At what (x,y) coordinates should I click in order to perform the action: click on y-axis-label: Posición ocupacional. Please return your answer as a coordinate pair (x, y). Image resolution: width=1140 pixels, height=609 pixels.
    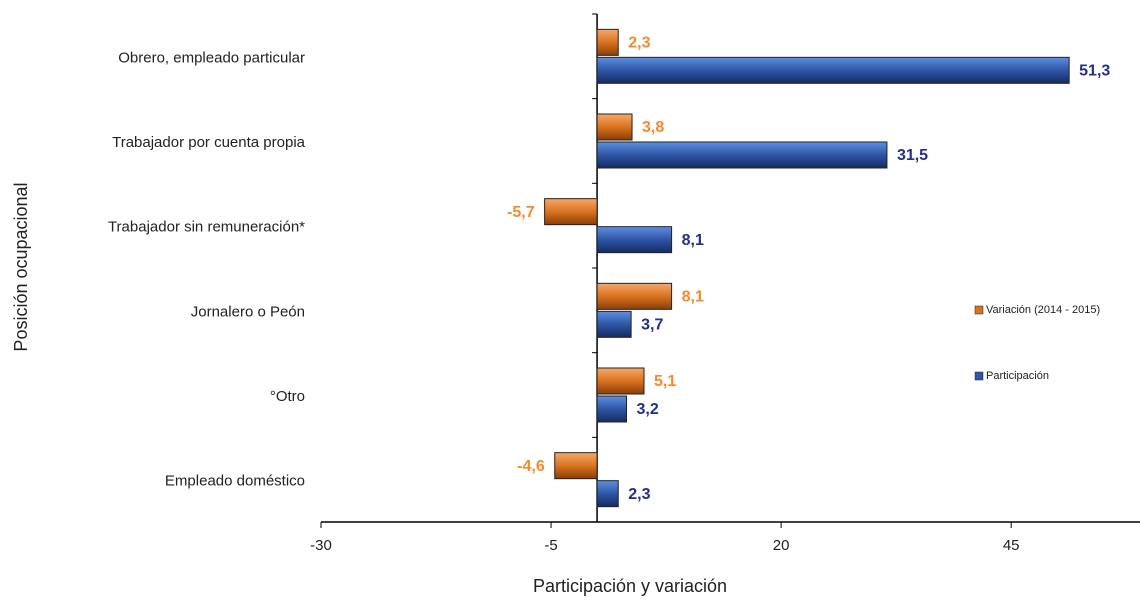
    Looking at the image, I should click on (21, 266).